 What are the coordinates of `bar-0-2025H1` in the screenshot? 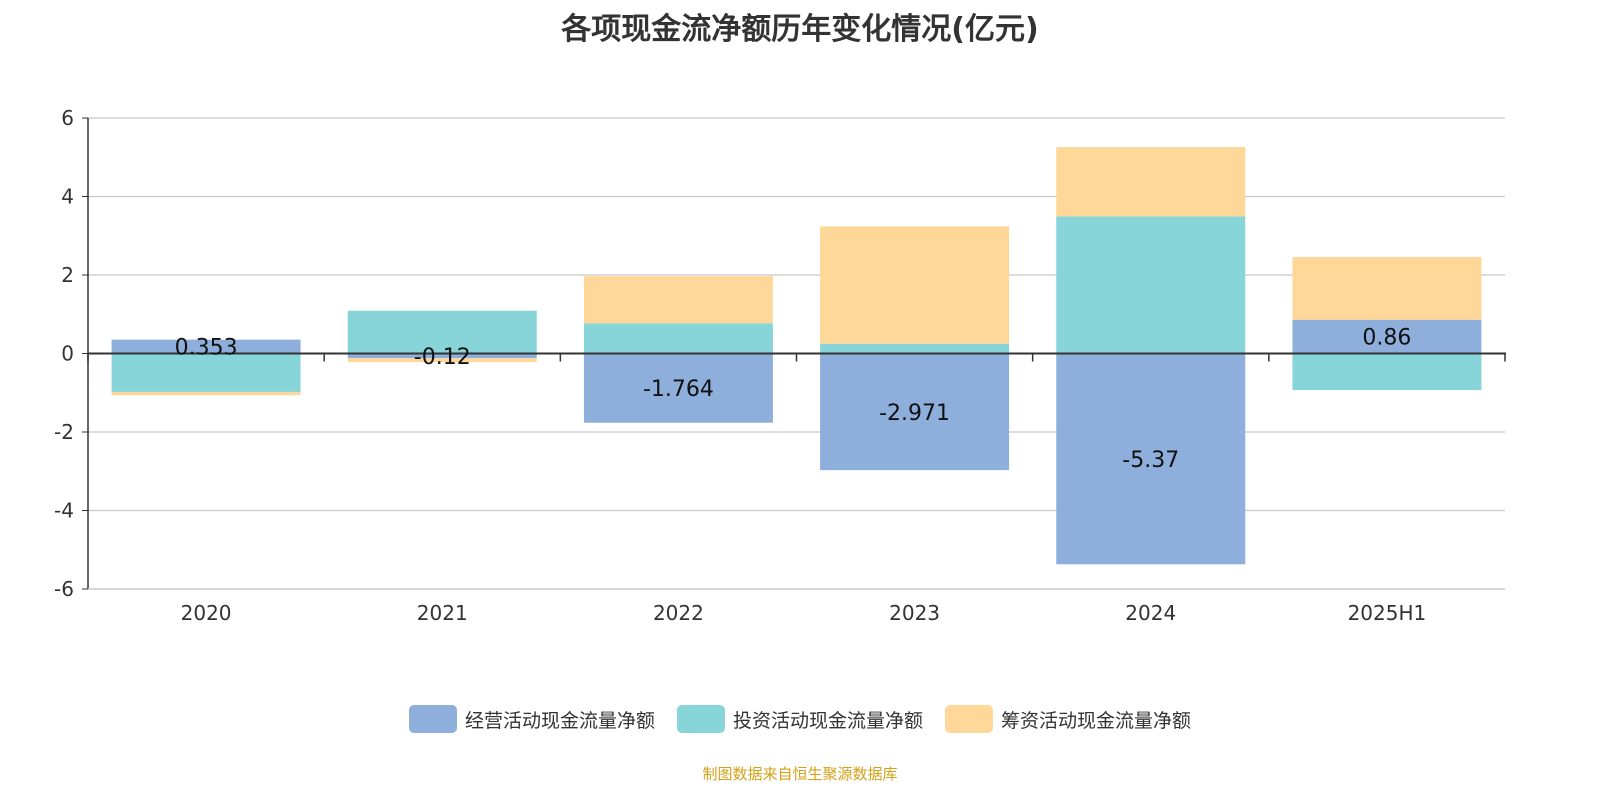 It's located at (1387, 336).